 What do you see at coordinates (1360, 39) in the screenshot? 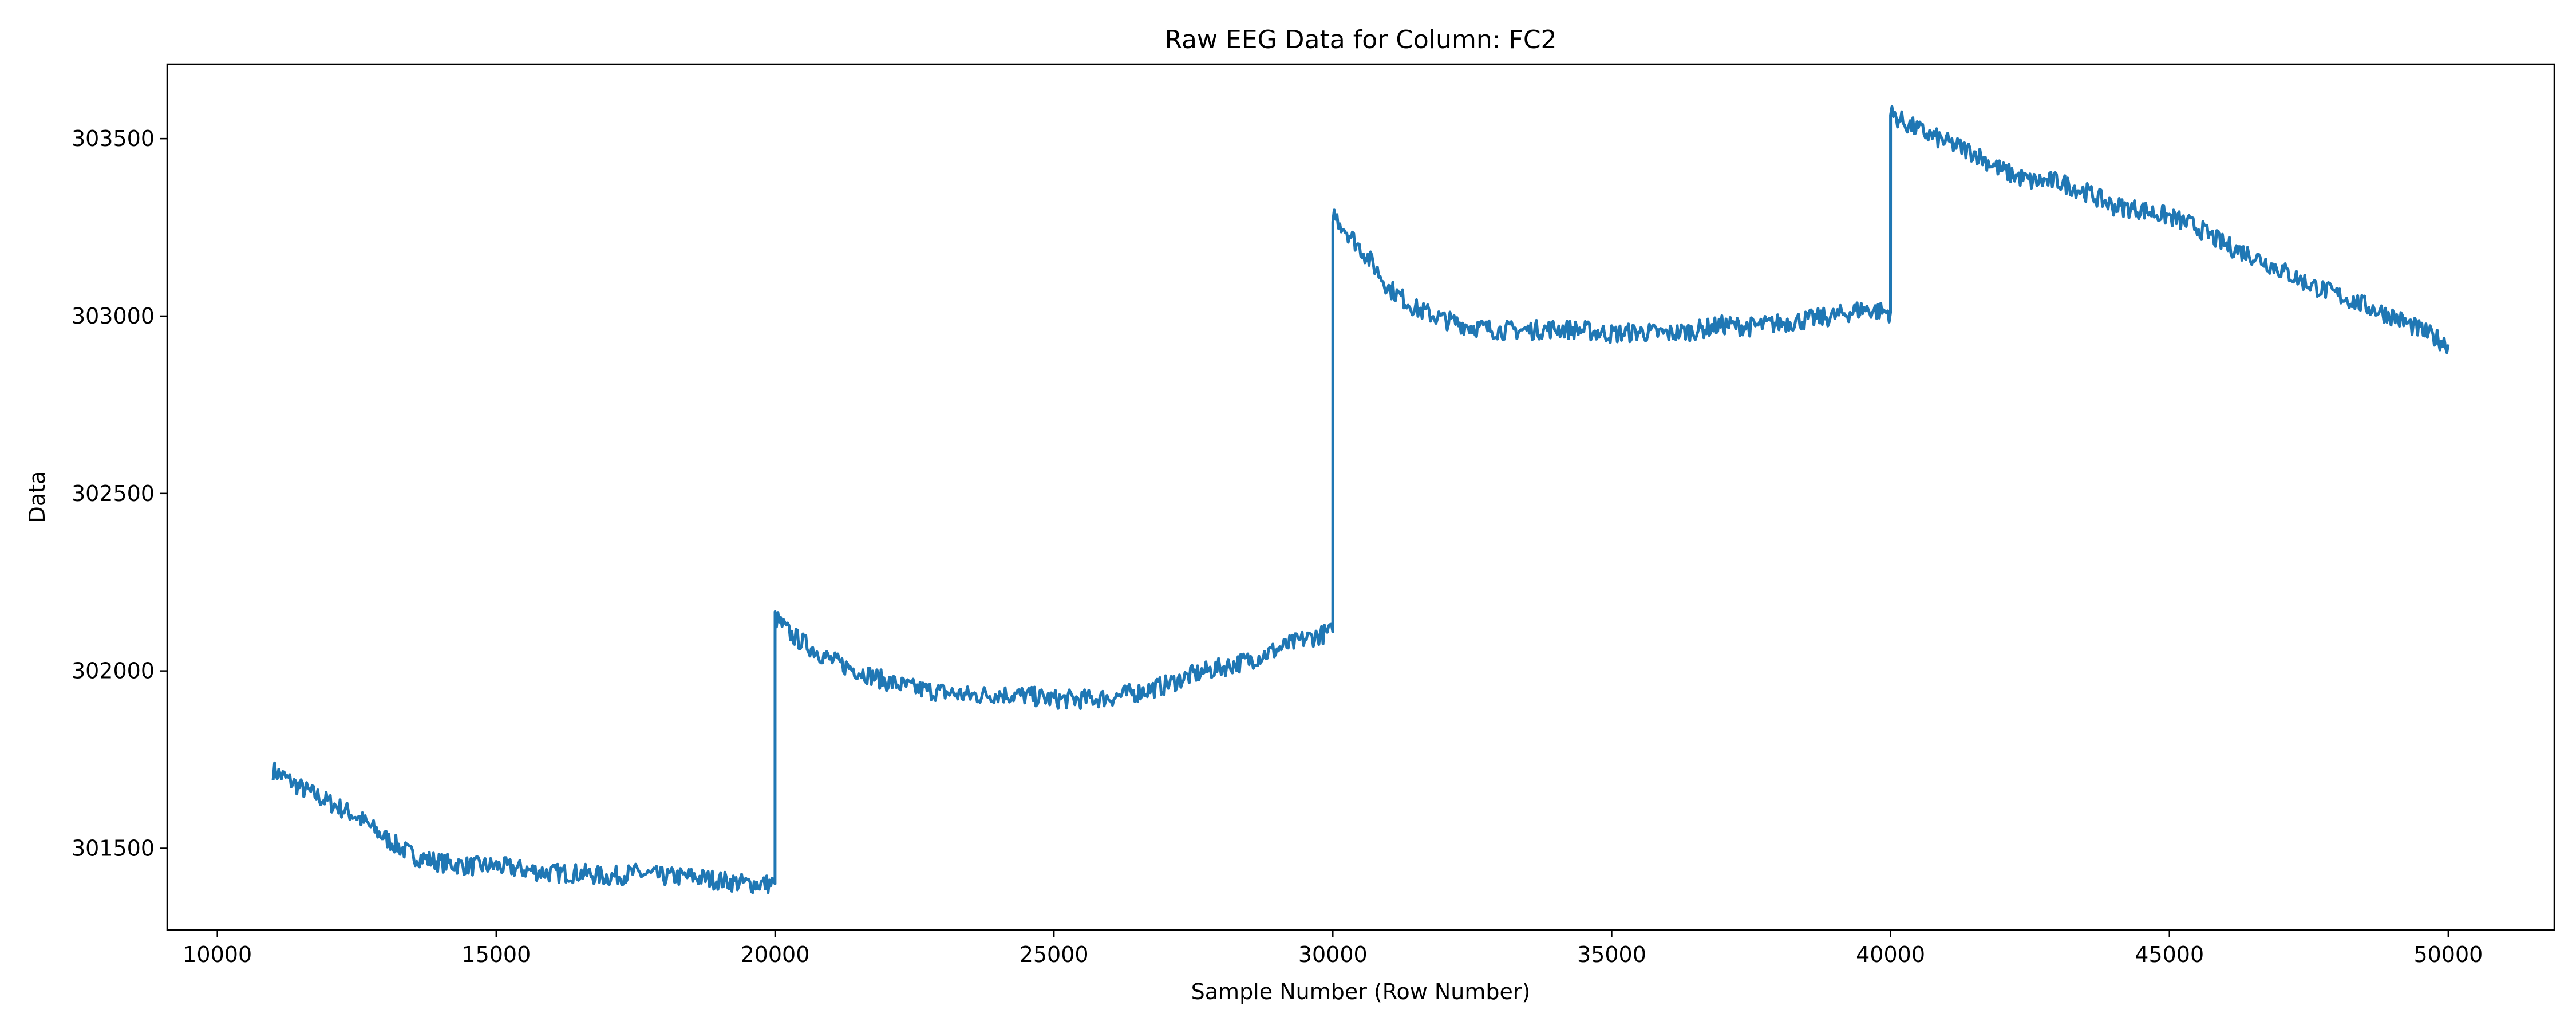
I see `chart-title: Raw EEG Data for Column: FC2` at bounding box center [1360, 39].